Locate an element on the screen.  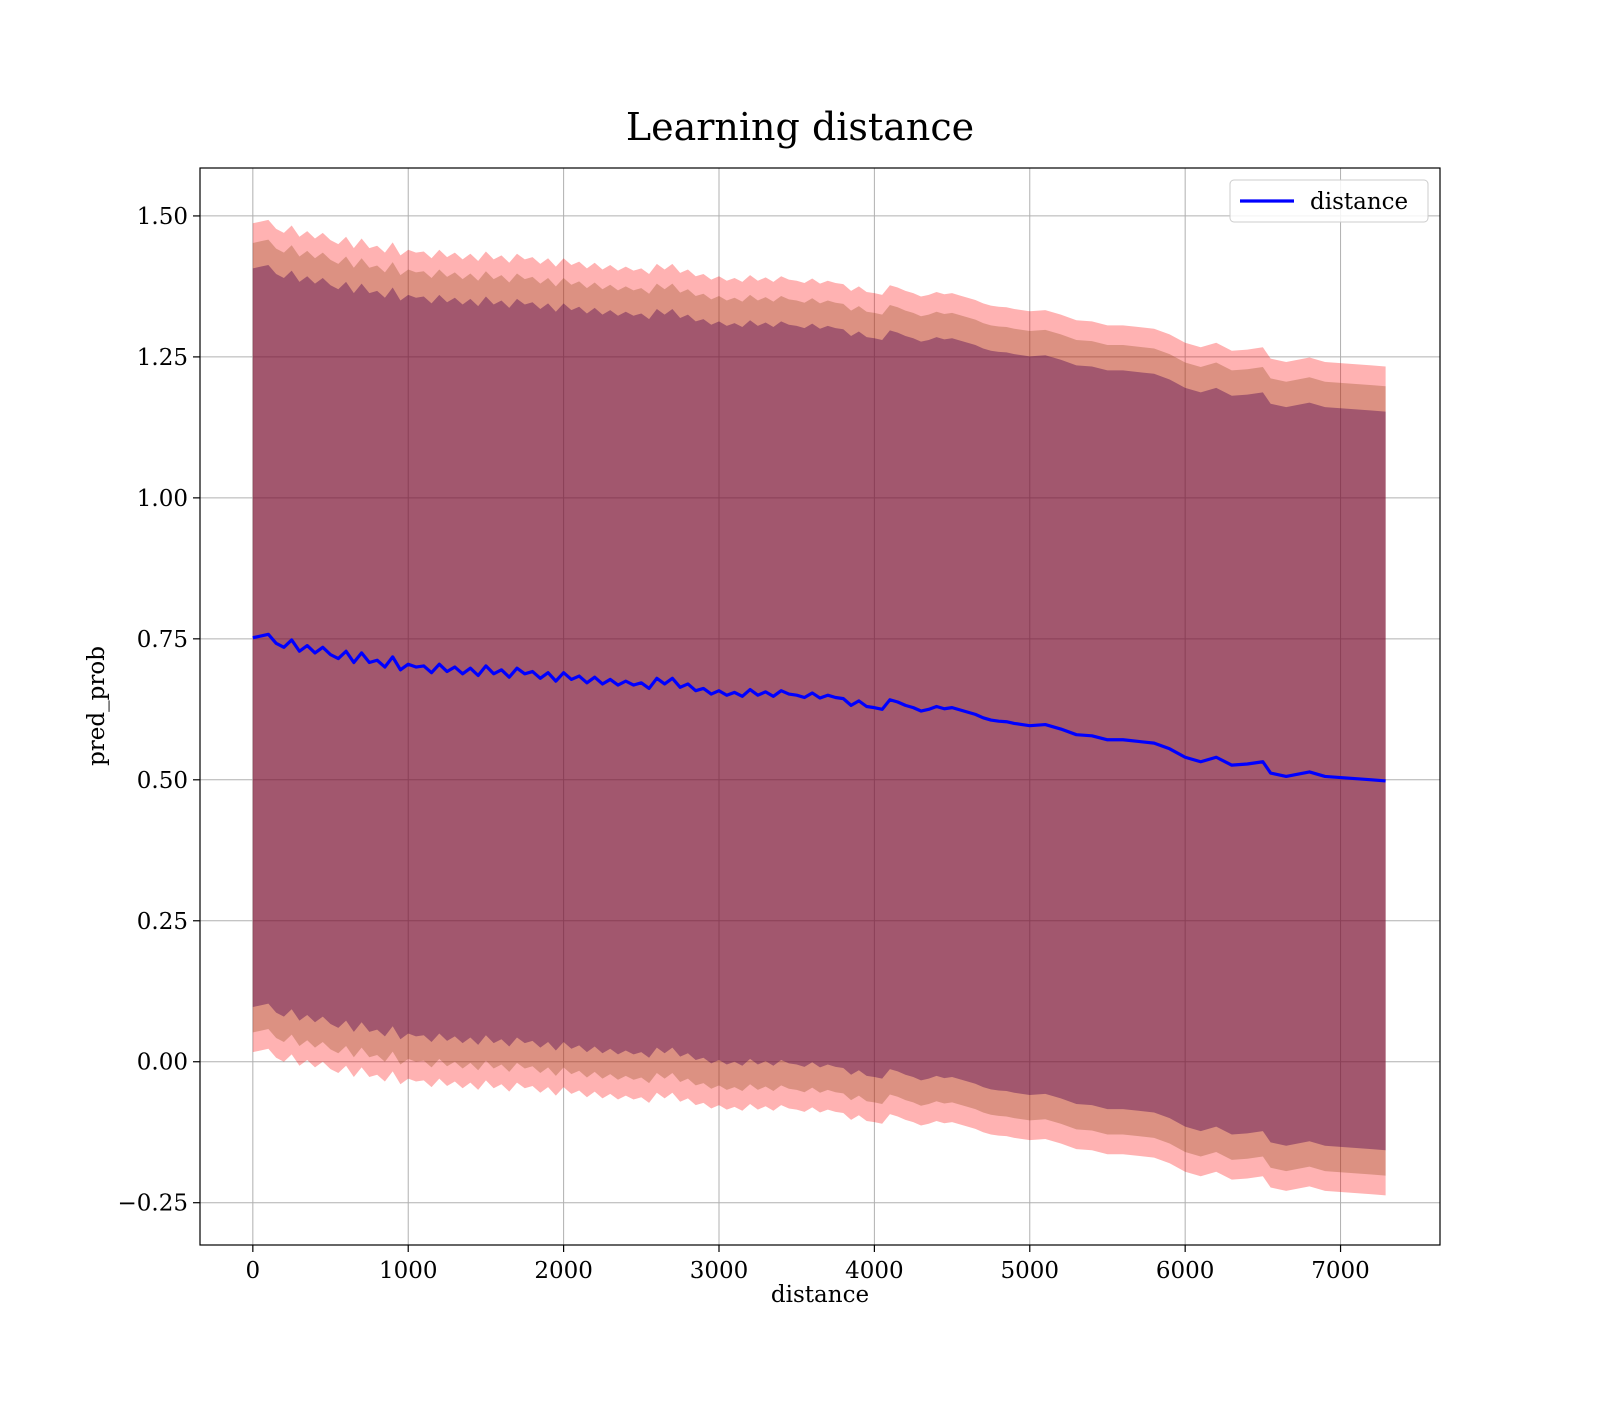
y-tick-label: 1.00 is located at coordinates (162, 499).